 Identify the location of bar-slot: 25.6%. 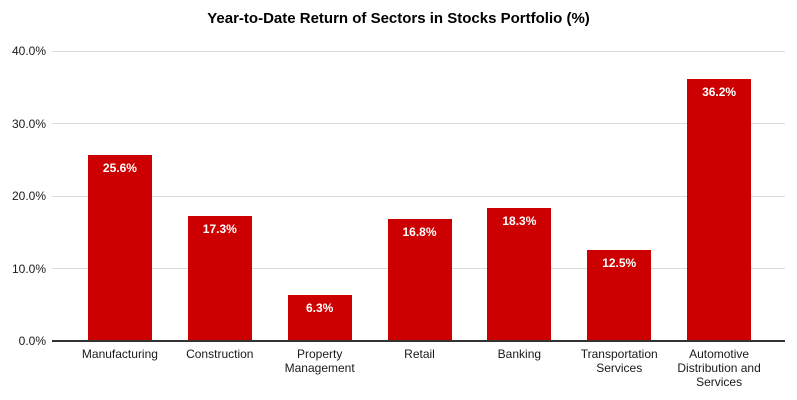
(120, 196).